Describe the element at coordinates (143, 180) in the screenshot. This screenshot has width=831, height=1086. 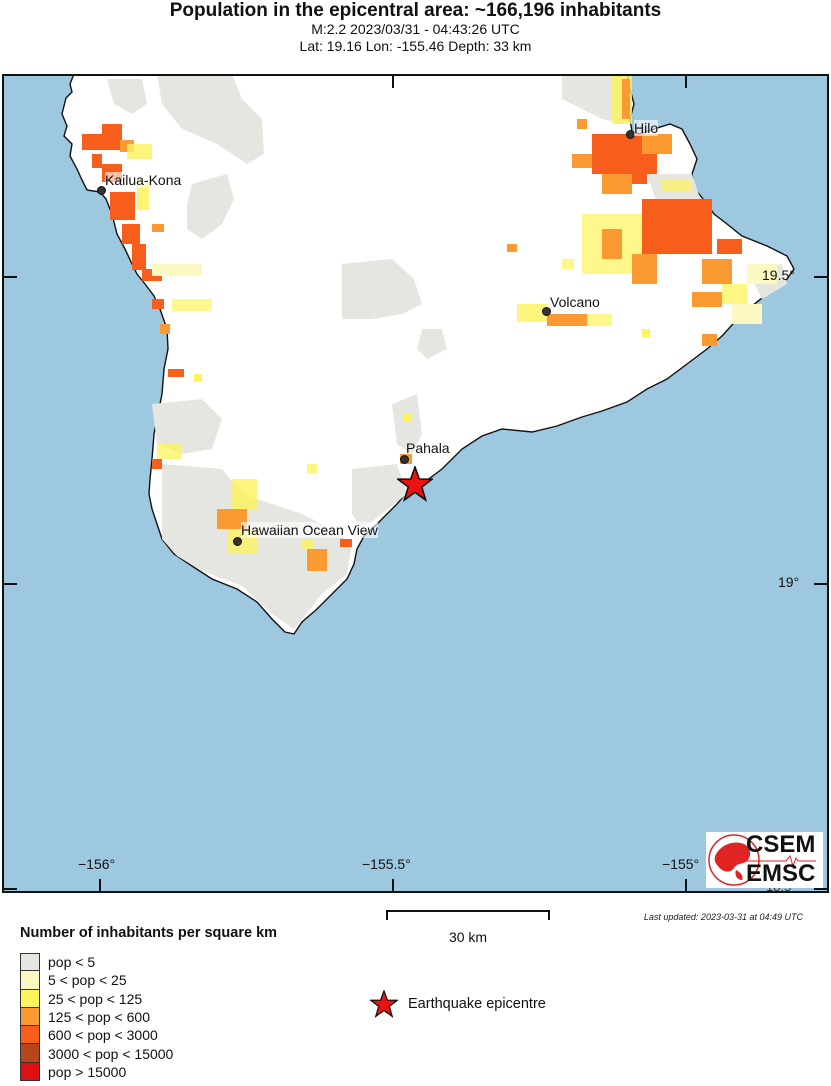
I see `city-label: Kailua-Kona` at that location.